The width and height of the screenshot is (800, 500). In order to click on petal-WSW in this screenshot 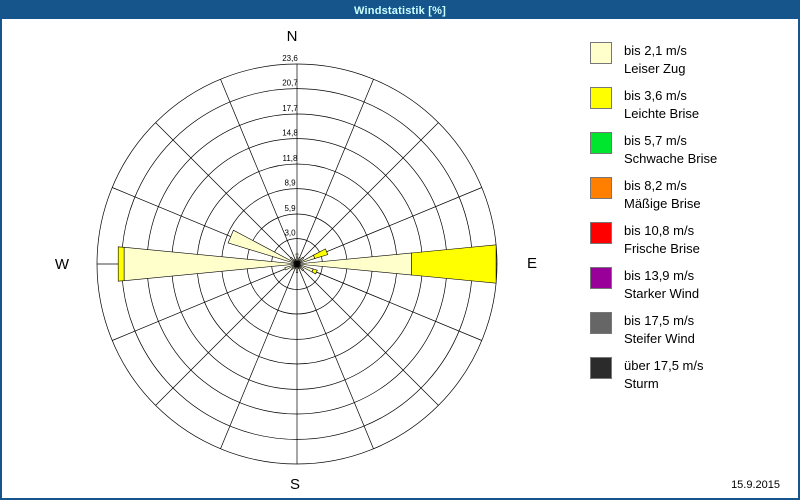, I will do `click(291, 267)`.